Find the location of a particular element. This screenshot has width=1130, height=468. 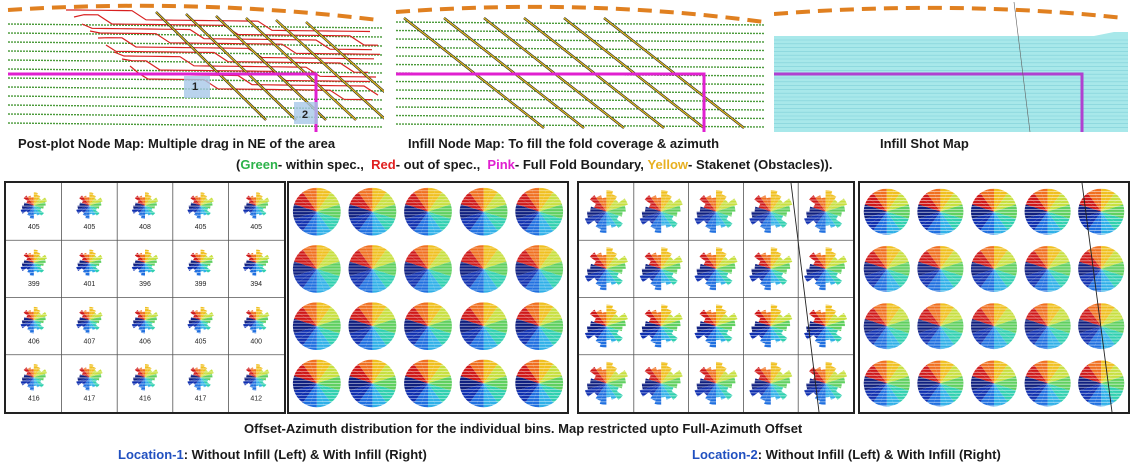

bin-fold-count: 417 is located at coordinates (90, 399).